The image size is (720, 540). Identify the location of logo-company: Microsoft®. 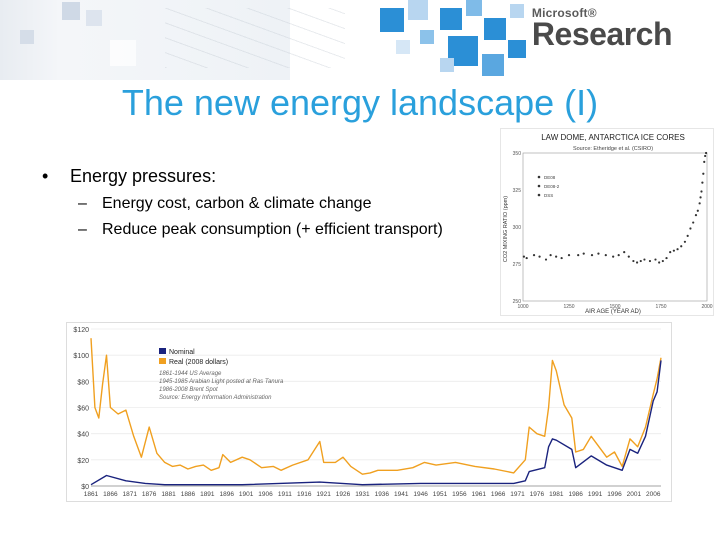
(564, 13).